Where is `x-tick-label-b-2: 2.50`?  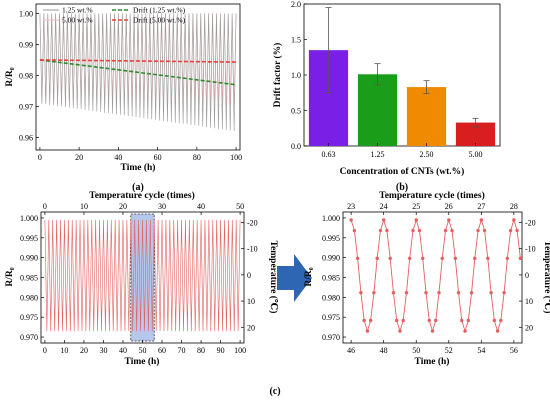
x-tick-label-b-2: 2.50 is located at coordinates (427, 154).